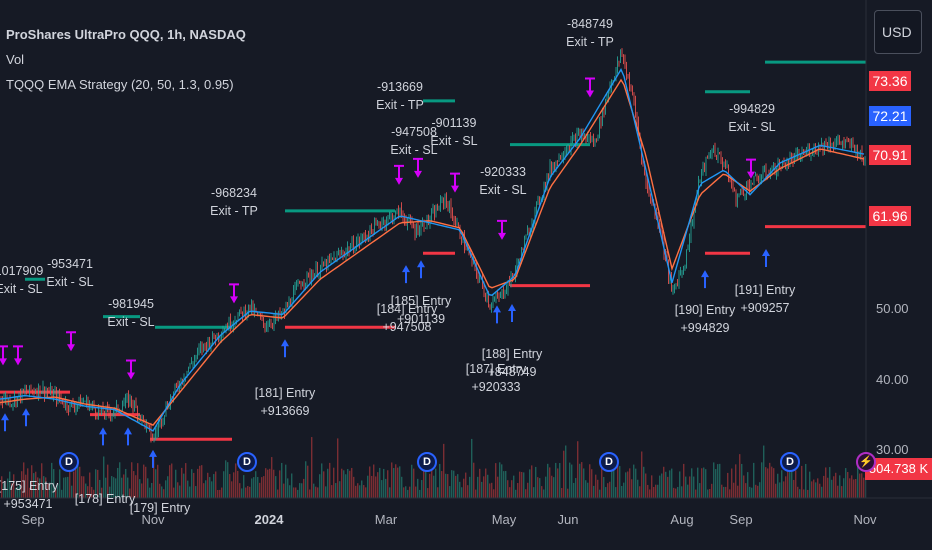 This screenshot has width=932, height=550. Describe the element at coordinates (512, 371) in the screenshot. I see `annotation-line: +848749` at that location.